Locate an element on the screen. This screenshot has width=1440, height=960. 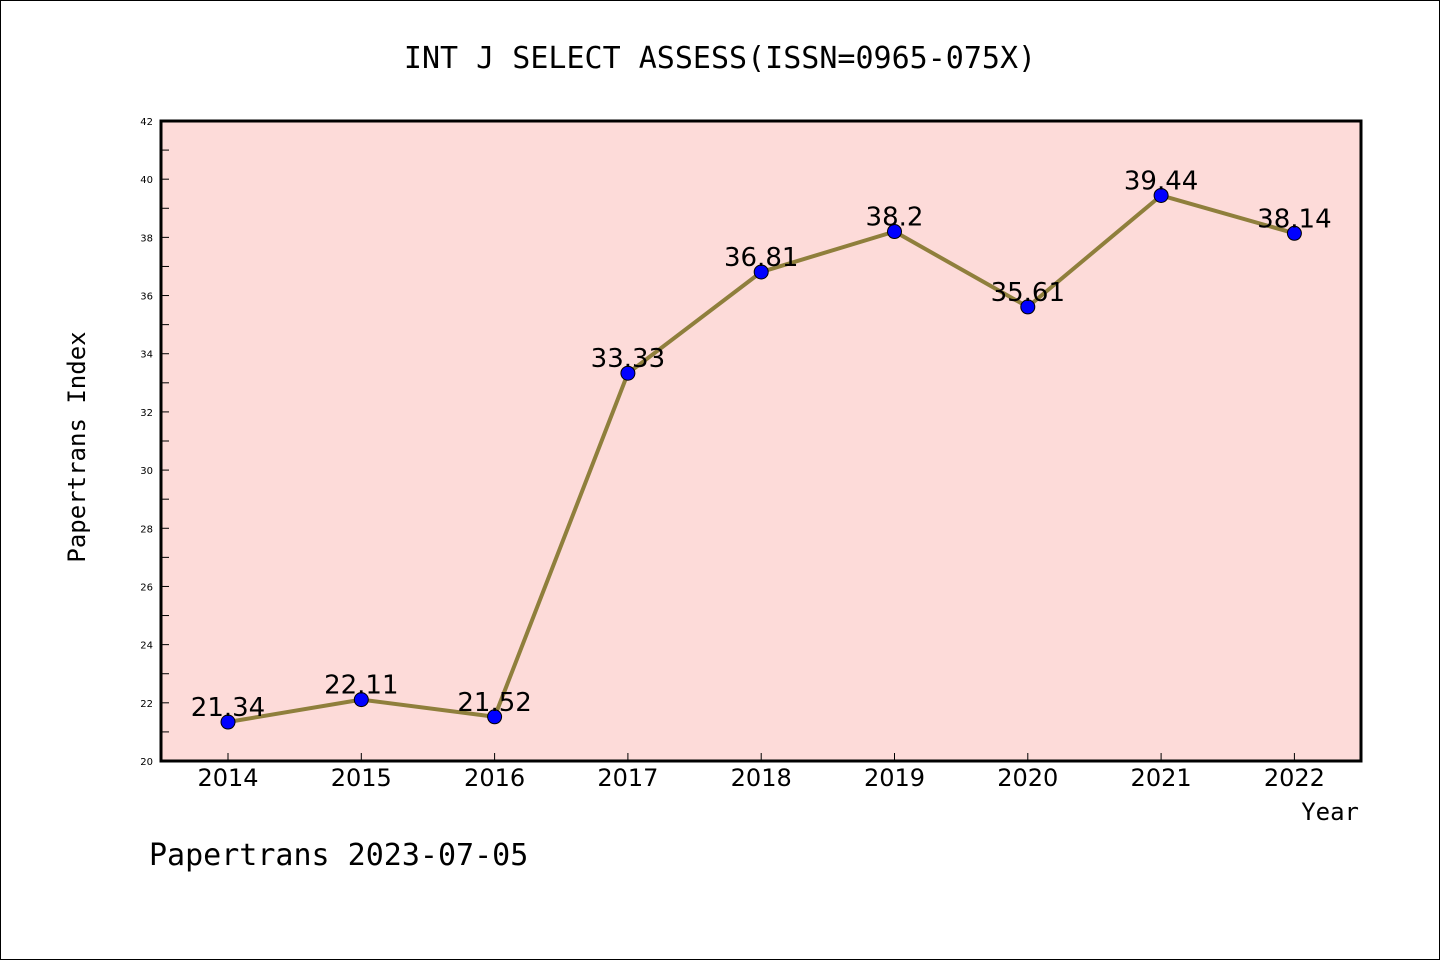
y-tick-label: 36 is located at coordinates (146, 297).